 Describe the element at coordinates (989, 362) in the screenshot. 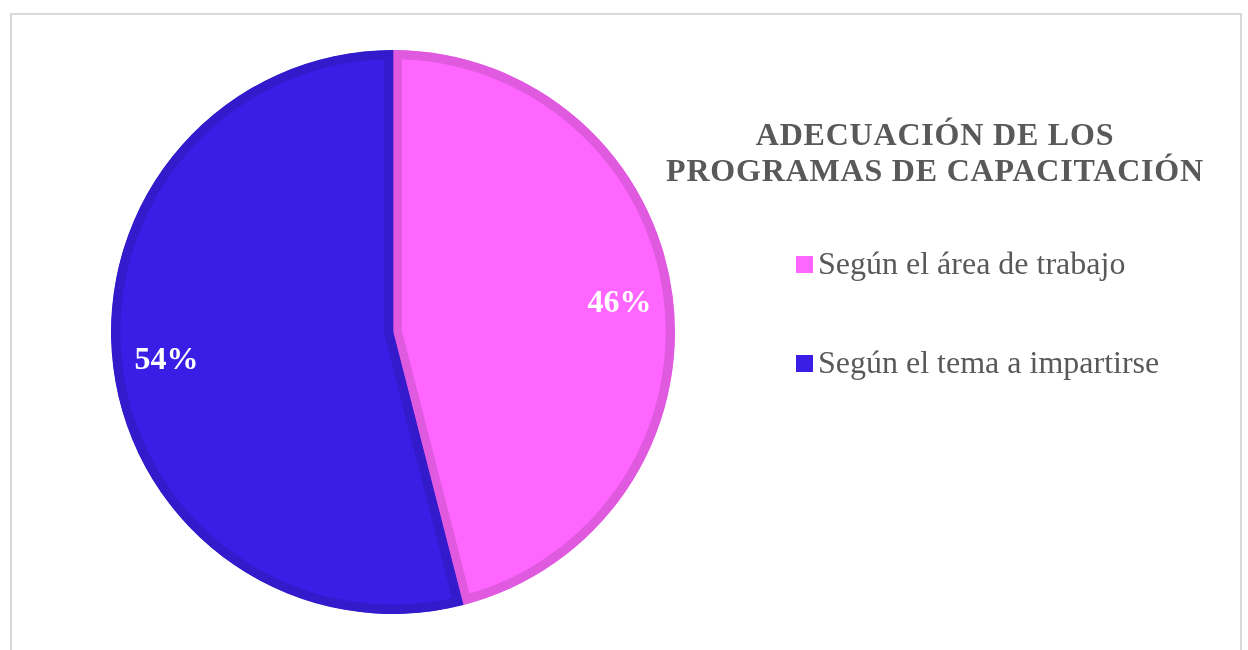

I see `legend-label: Según el tema a impartirse` at that location.